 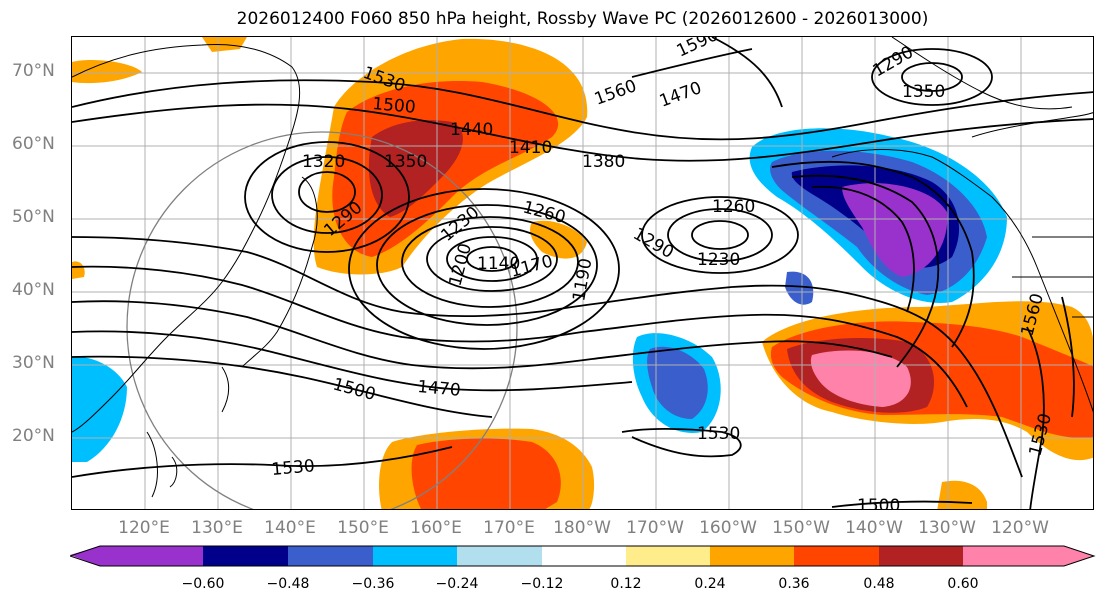 I want to click on contour-label: 1320, so click(x=323, y=162).